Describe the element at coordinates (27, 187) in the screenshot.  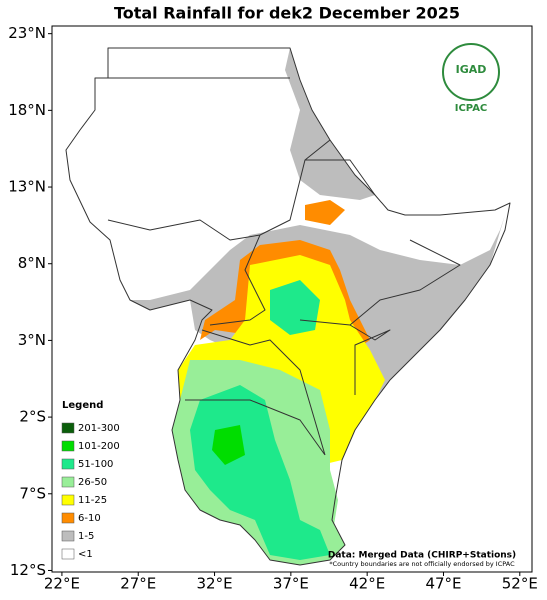
I see `y-tick-label: 13°N` at that location.